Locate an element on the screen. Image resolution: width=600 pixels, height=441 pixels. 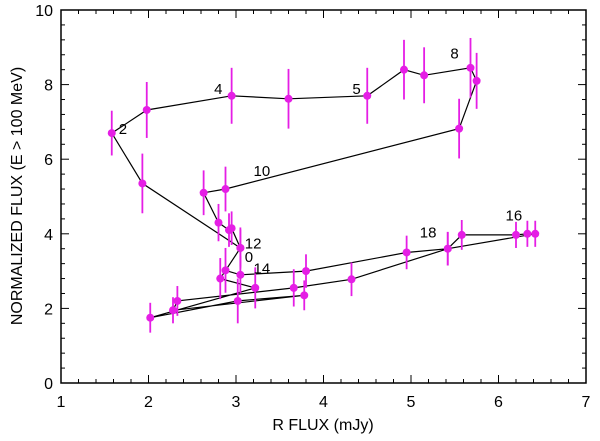
x-tick-label: 3 is located at coordinates (236, 402).